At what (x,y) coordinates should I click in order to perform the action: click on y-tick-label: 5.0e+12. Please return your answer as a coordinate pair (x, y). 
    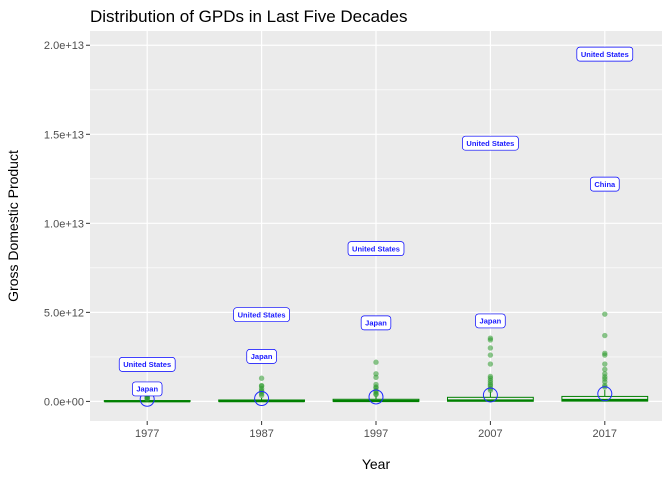
    Looking at the image, I should click on (64, 313).